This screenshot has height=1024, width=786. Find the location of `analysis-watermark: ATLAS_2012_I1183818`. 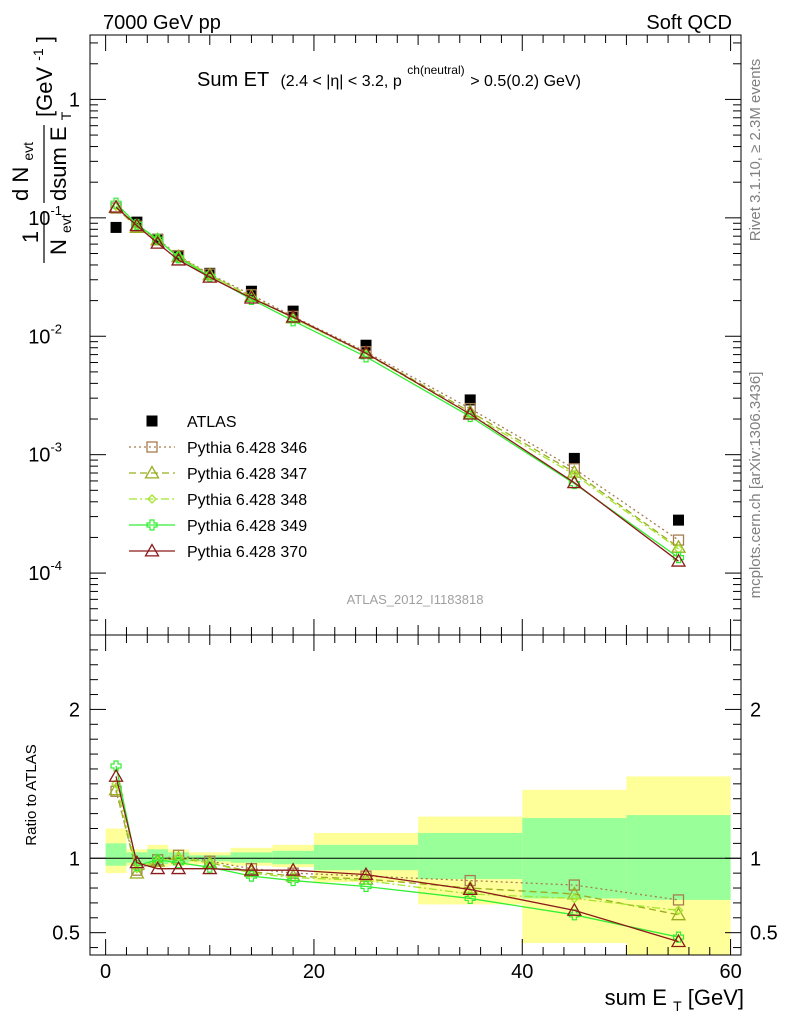

analysis-watermark: ATLAS_2012_I1183818 is located at coordinates (415, 599).